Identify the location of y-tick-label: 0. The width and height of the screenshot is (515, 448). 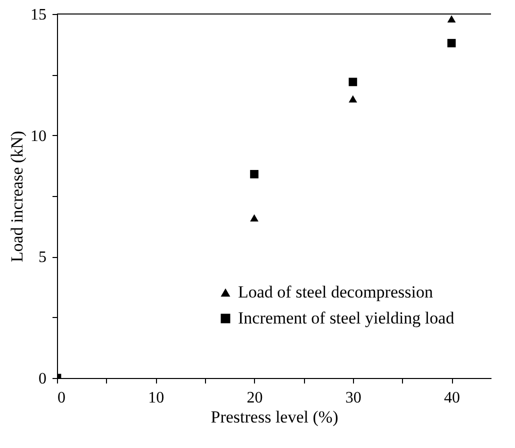
(42, 379).